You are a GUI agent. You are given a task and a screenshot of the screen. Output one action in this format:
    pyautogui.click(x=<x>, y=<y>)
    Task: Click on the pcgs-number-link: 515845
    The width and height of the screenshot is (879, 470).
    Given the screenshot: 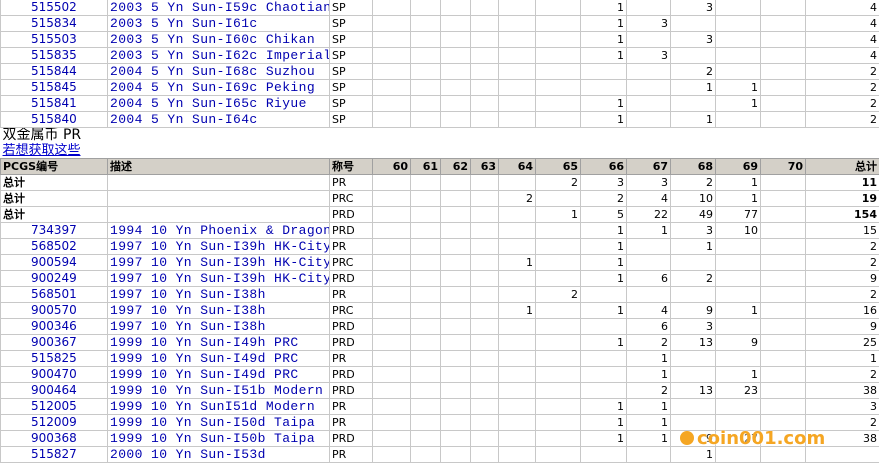 What is the action you would take?
    pyautogui.click(x=54, y=87)
    